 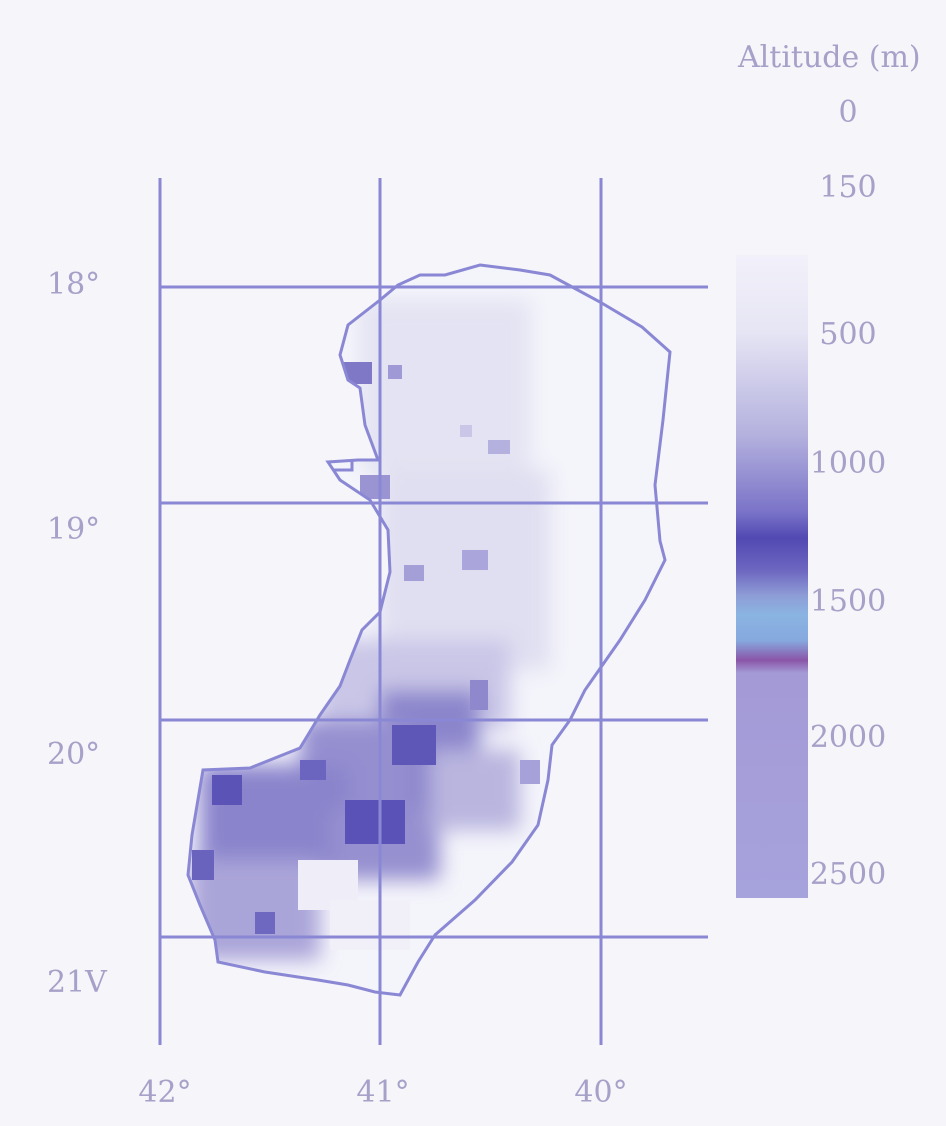 What do you see at coordinates (383, 1092) in the screenshot?
I see `longitude-label-41: 41°` at bounding box center [383, 1092].